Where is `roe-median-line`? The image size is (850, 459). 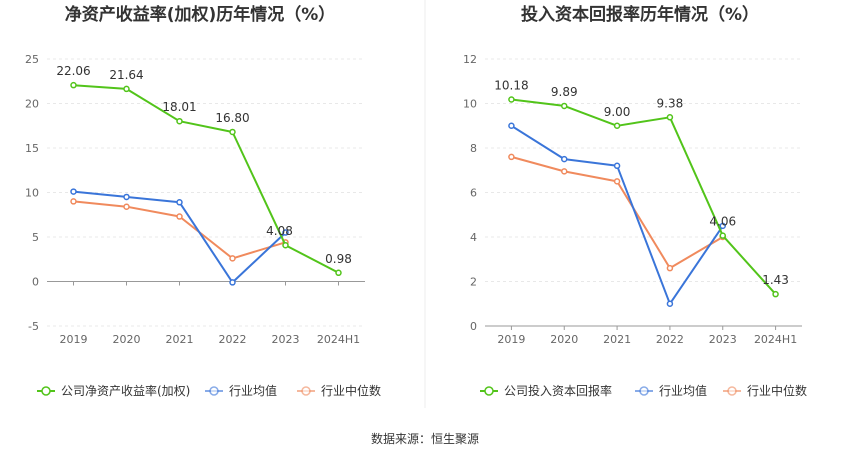
roe-median-line is located at coordinates (179, 230).